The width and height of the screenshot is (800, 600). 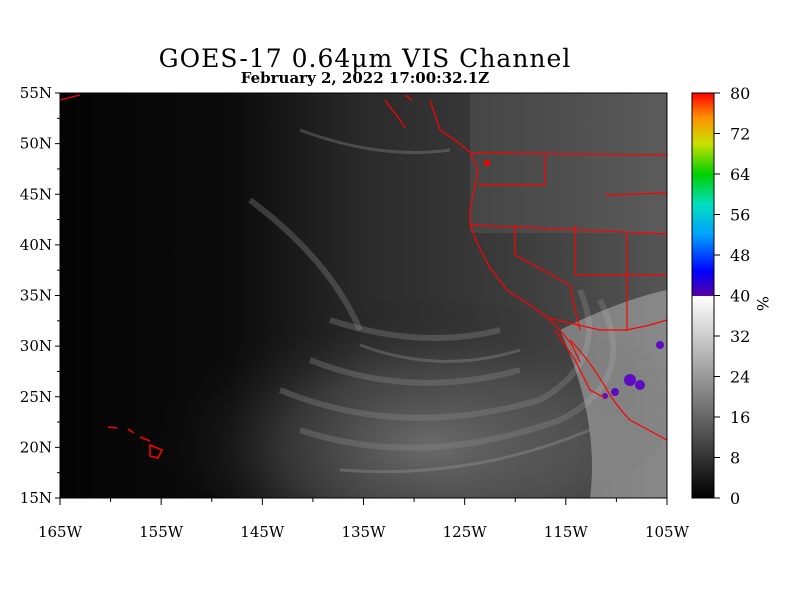 I want to click on lon-tick-label: 155W, so click(x=161, y=532).